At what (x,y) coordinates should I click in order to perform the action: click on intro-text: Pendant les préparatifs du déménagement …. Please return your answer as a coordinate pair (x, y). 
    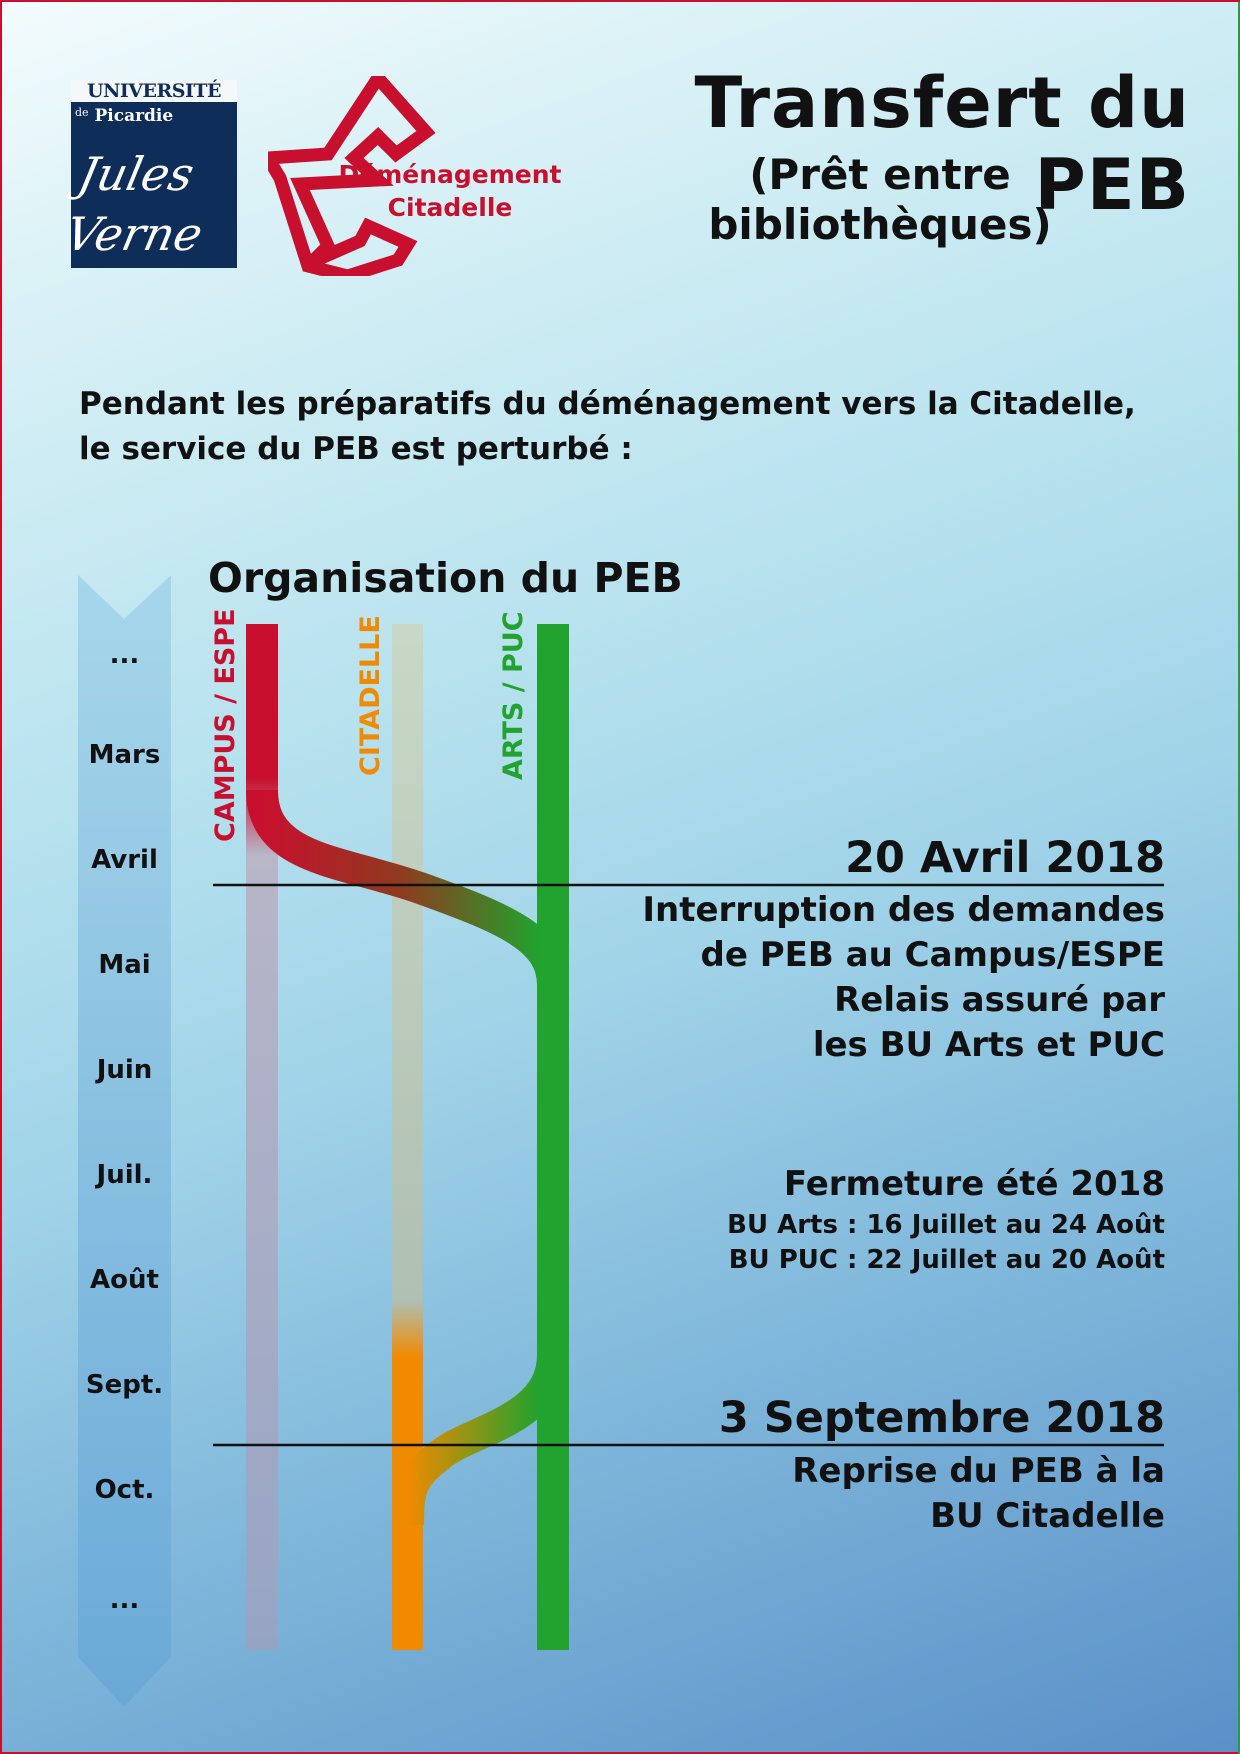
    Looking at the image, I should click on (649, 427).